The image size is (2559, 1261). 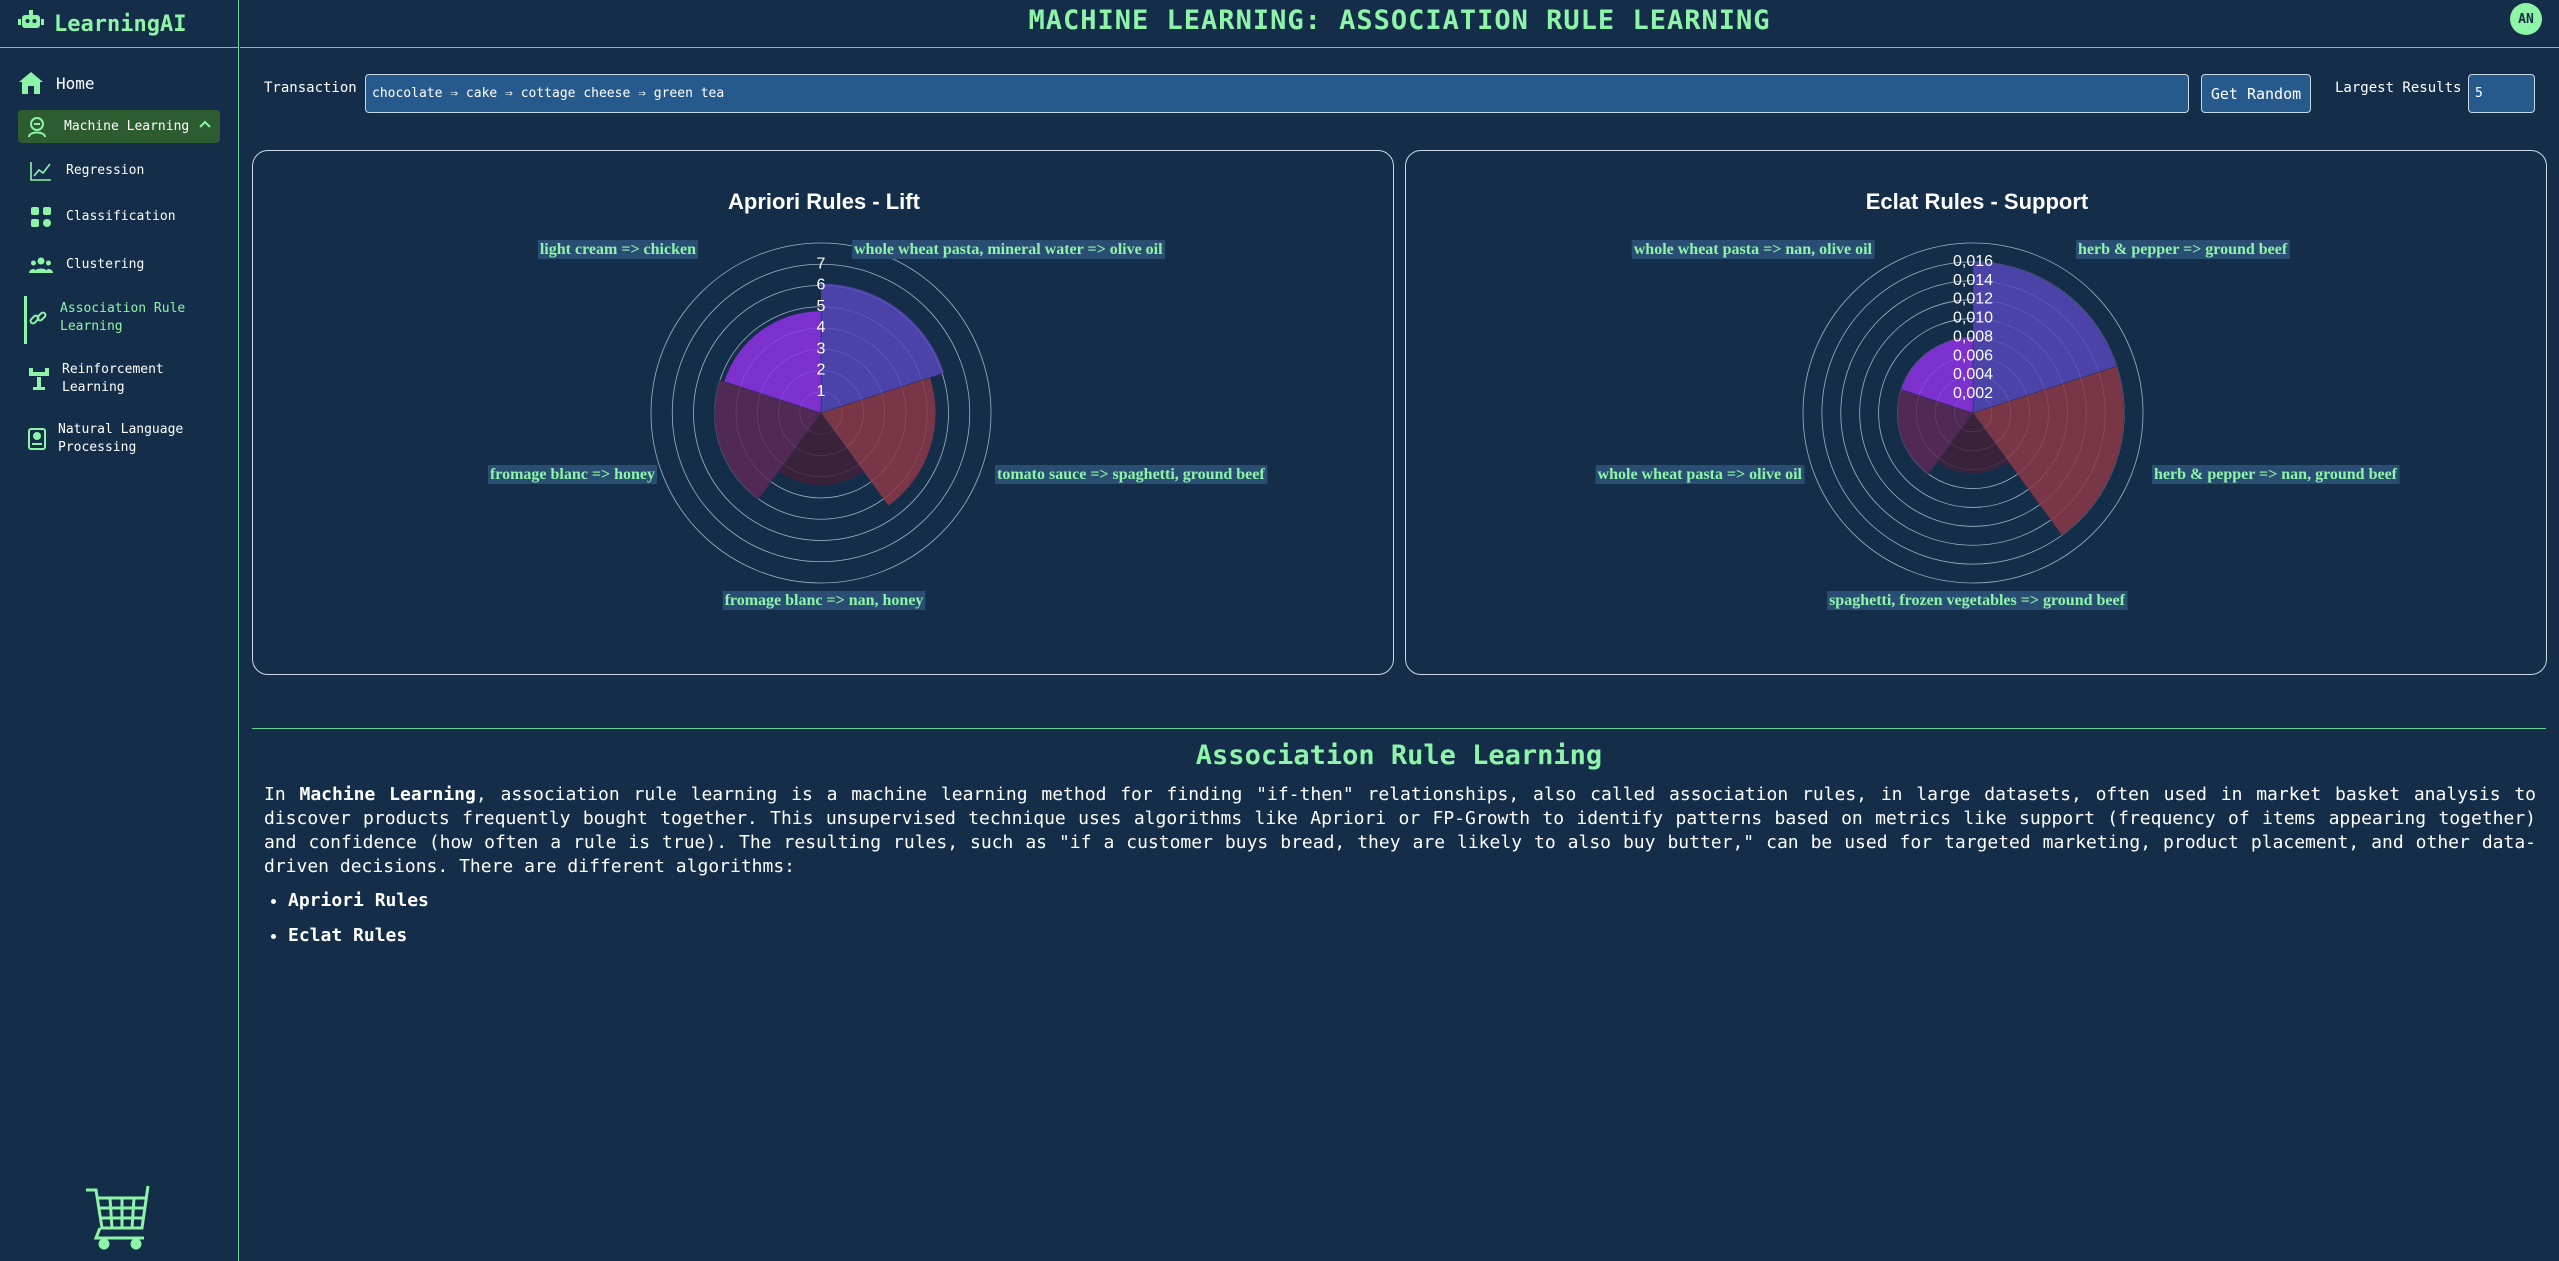 I want to click on sidebar-group-label: Machine Learning, so click(x=127, y=126).